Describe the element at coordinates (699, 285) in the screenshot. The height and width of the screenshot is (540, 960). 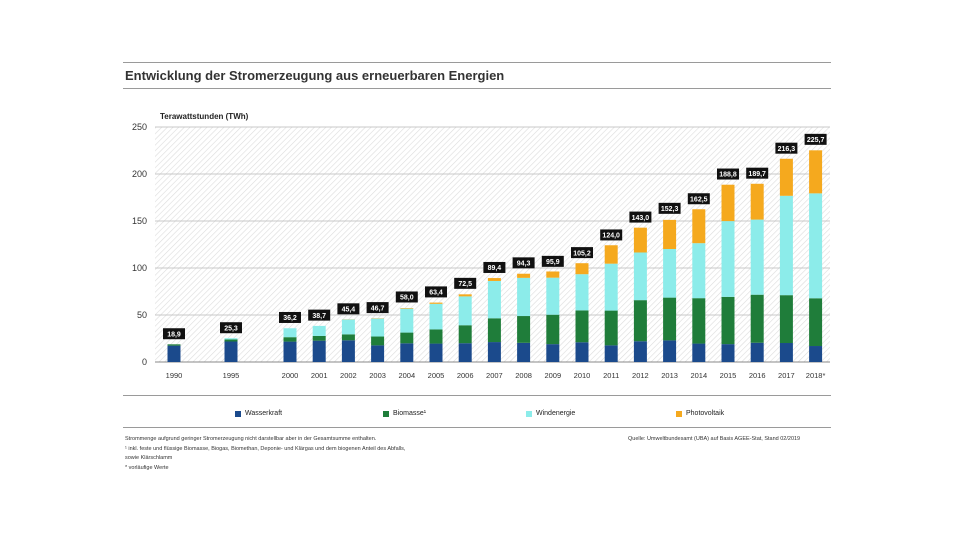
I see `bar-stack-2014` at that location.